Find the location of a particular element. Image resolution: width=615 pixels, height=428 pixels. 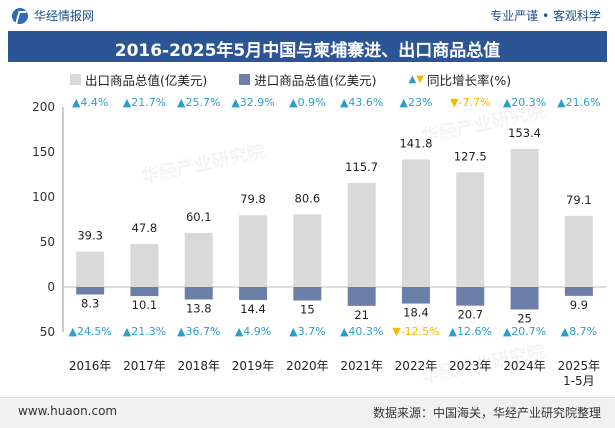

import-value-label: 15 is located at coordinates (307, 310).